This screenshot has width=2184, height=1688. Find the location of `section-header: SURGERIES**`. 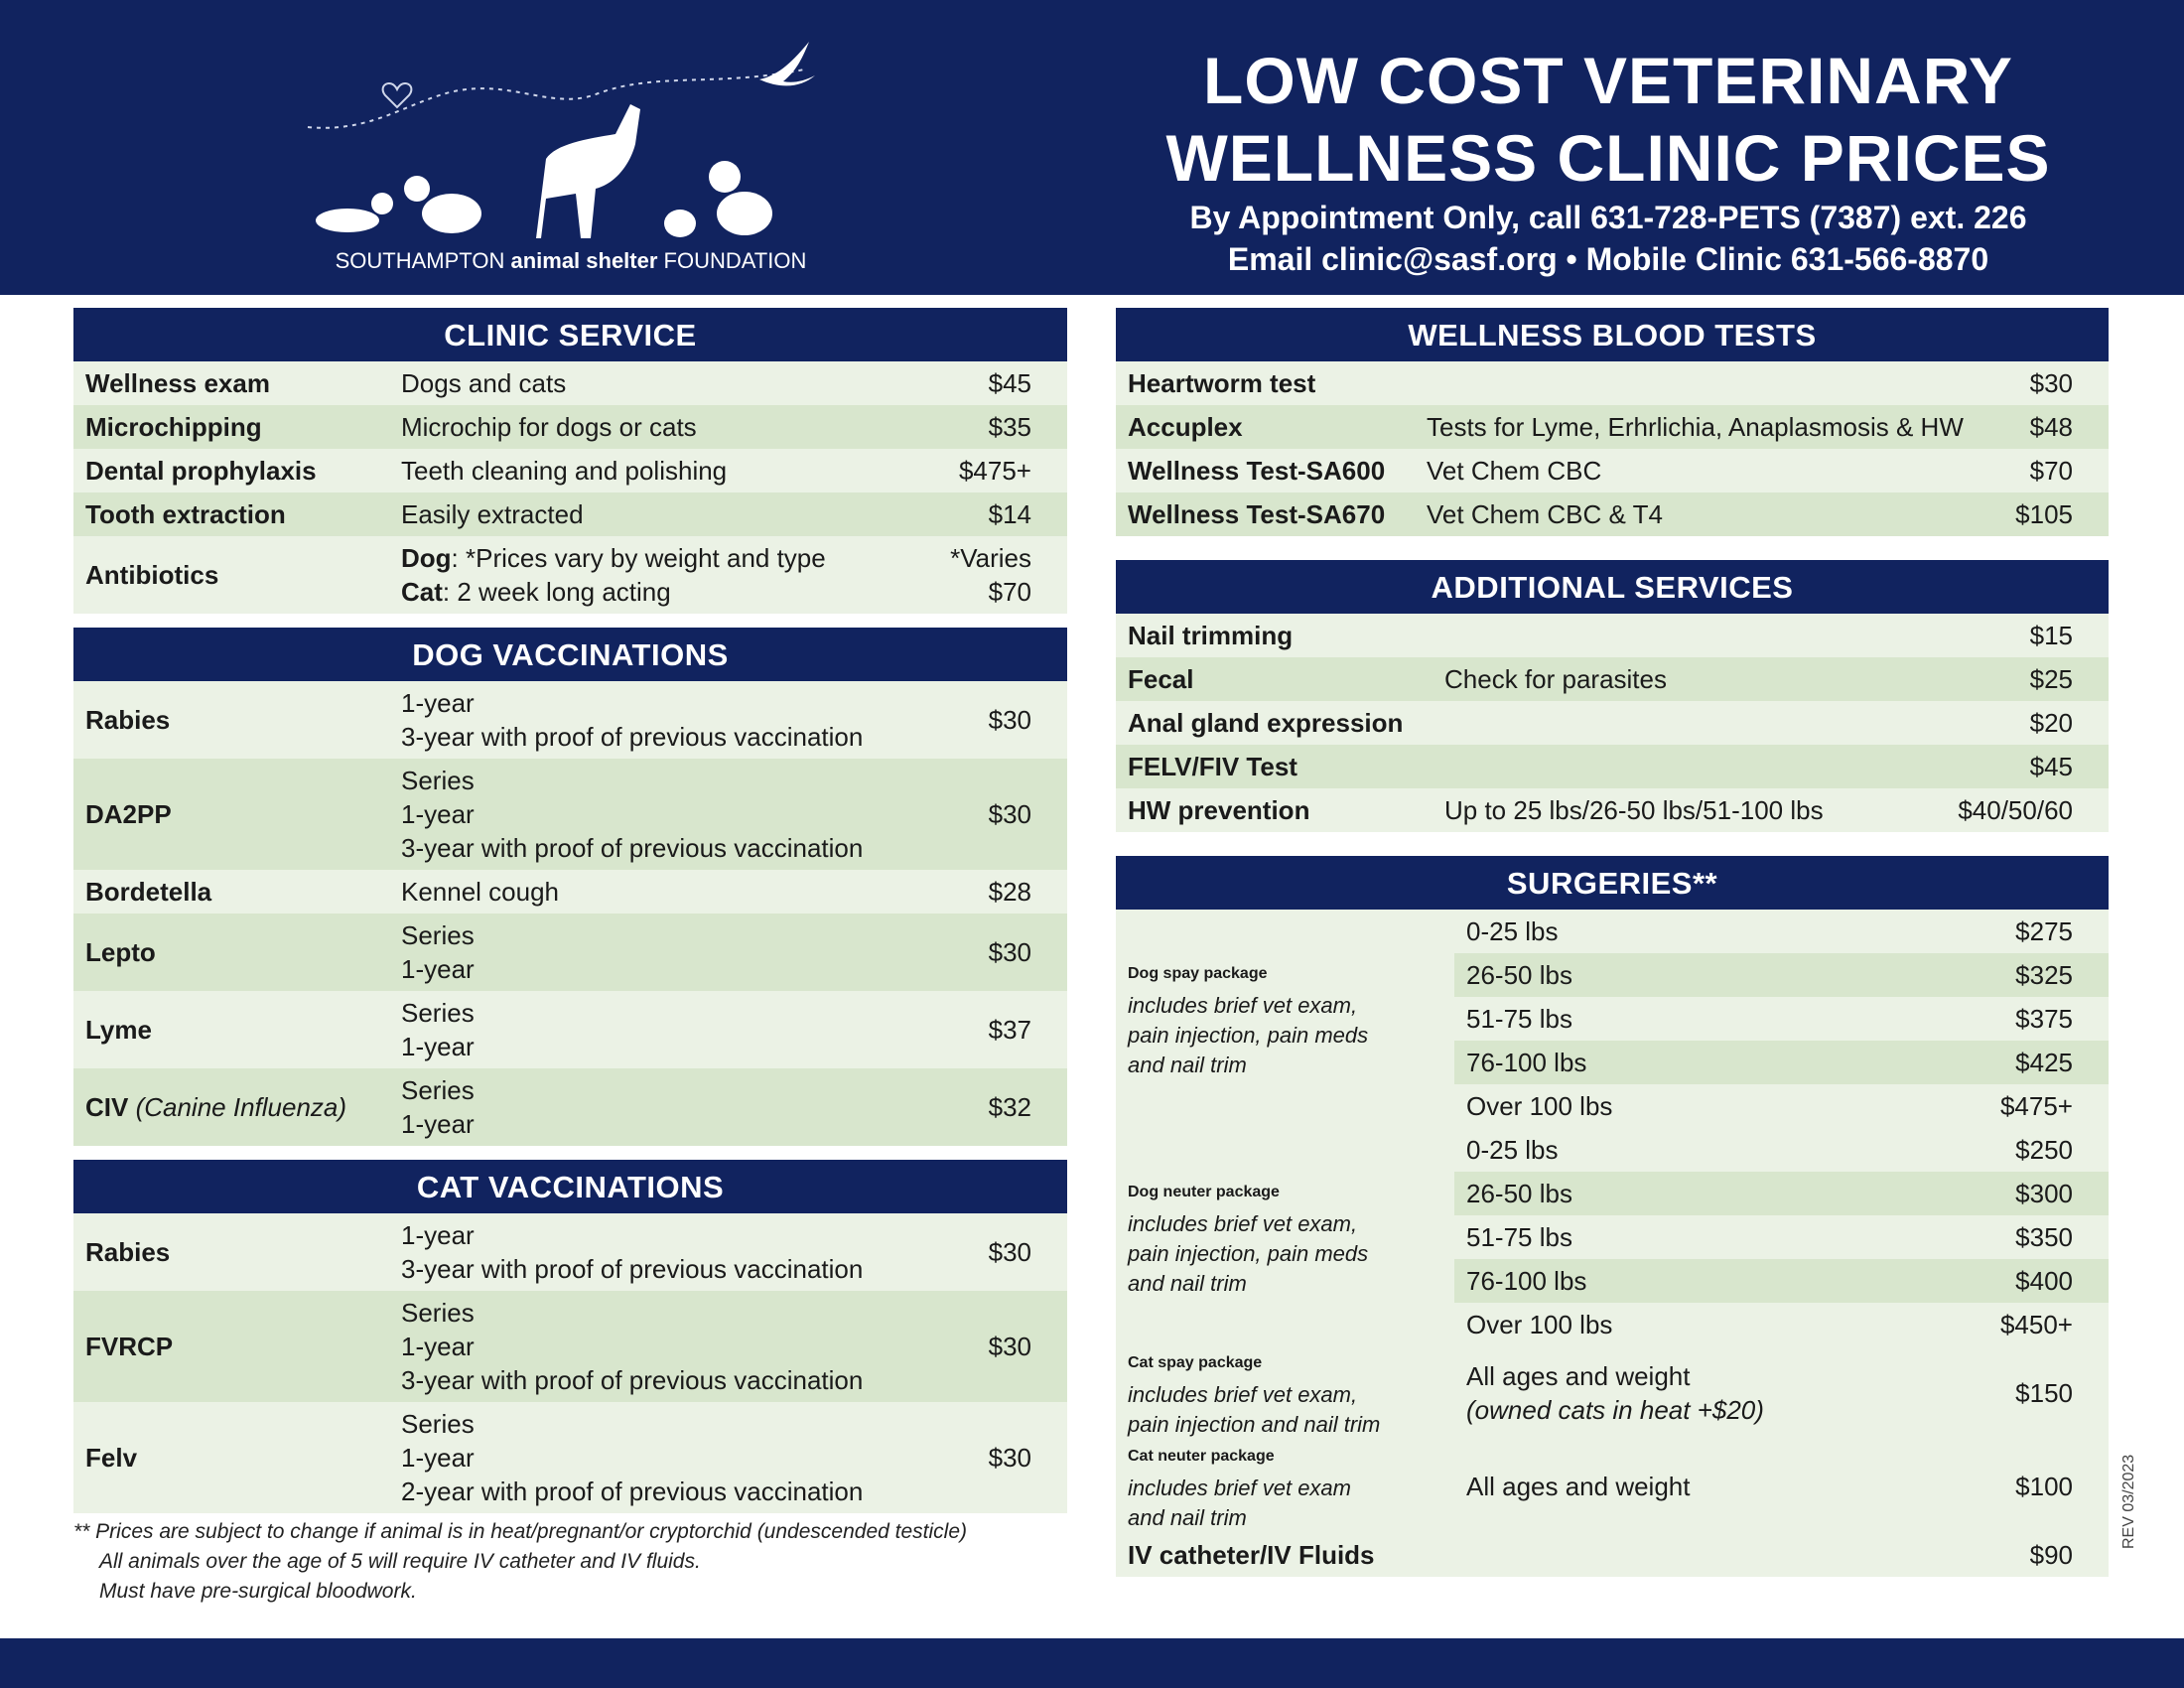

section-header: SURGERIES** is located at coordinates (1612, 883).